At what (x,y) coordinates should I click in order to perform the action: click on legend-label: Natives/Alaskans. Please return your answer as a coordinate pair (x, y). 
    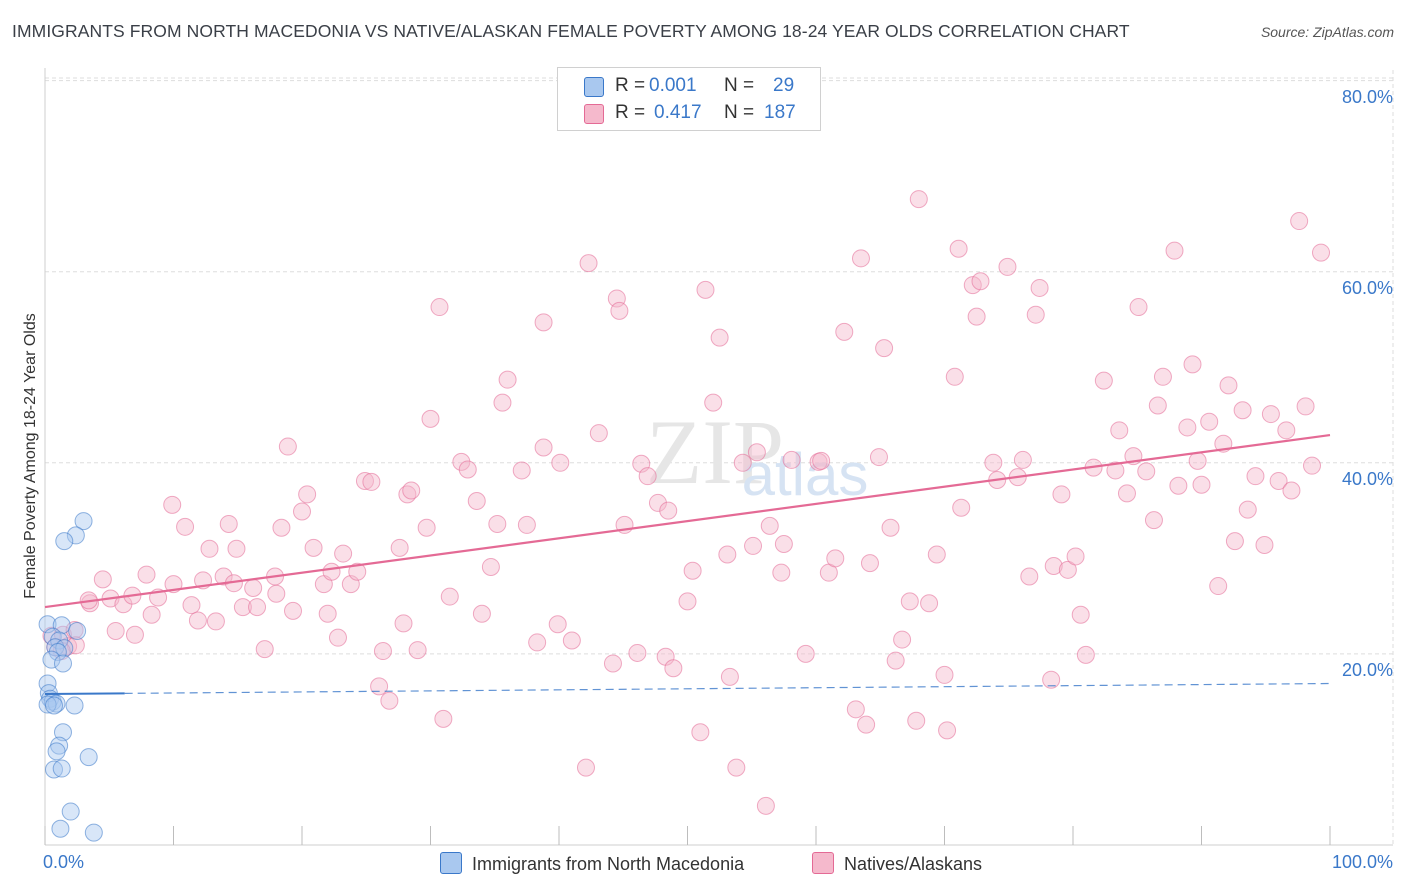
    Looking at the image, I should click on (913, 864).